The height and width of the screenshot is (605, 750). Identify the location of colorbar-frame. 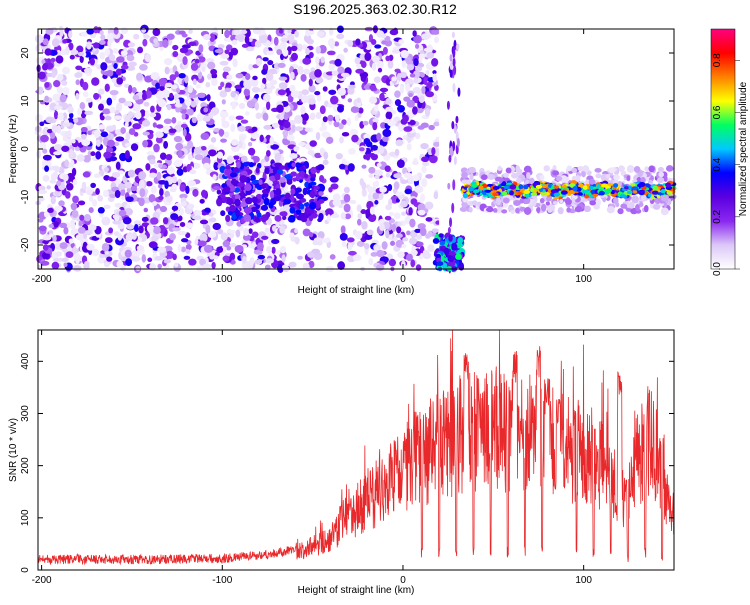
(723, 149).